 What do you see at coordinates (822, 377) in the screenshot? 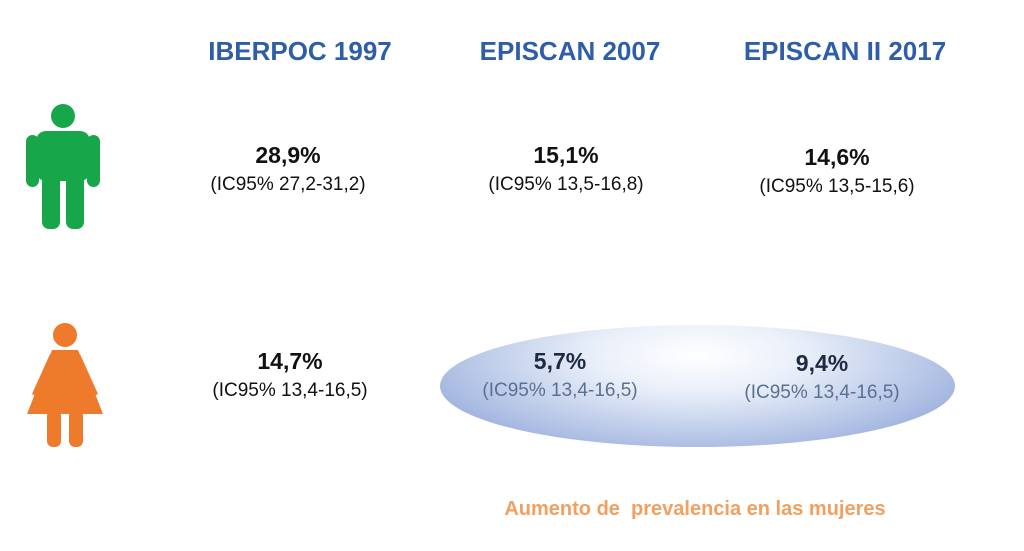
I see `women-value-2017: 9,4% (IC95% 13,4-16,5)` at bounding box center [822, 377].